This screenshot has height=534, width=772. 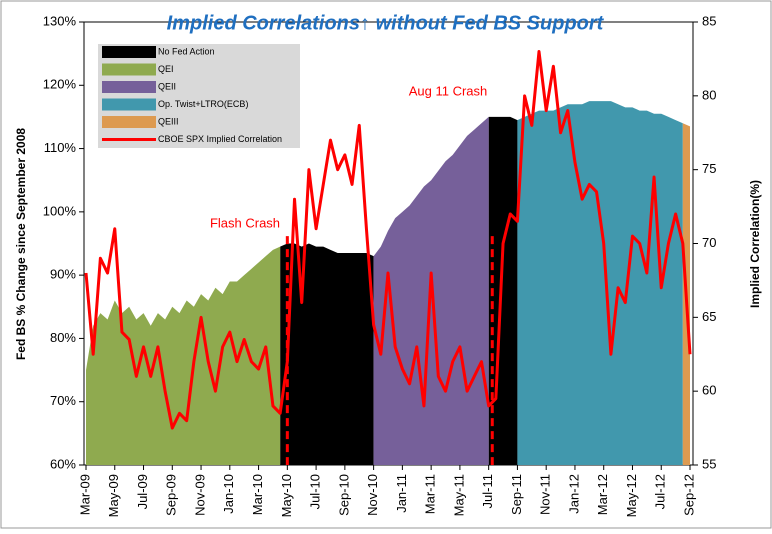 I want to click on x-tick-label: Jul-11, so click(x=487, y=491).